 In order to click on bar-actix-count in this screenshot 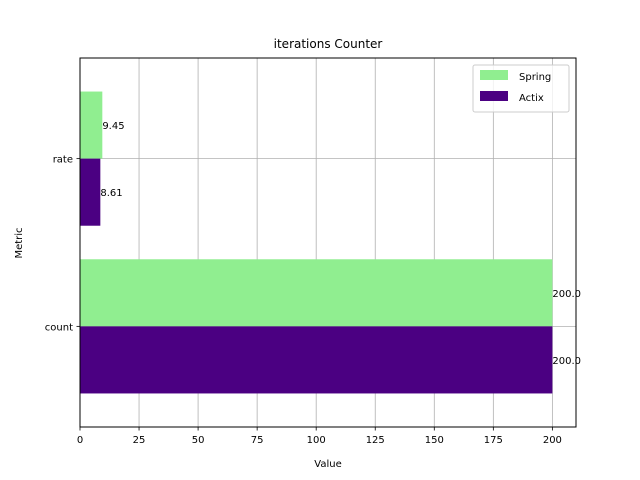, I will do `click(316, 360)`.